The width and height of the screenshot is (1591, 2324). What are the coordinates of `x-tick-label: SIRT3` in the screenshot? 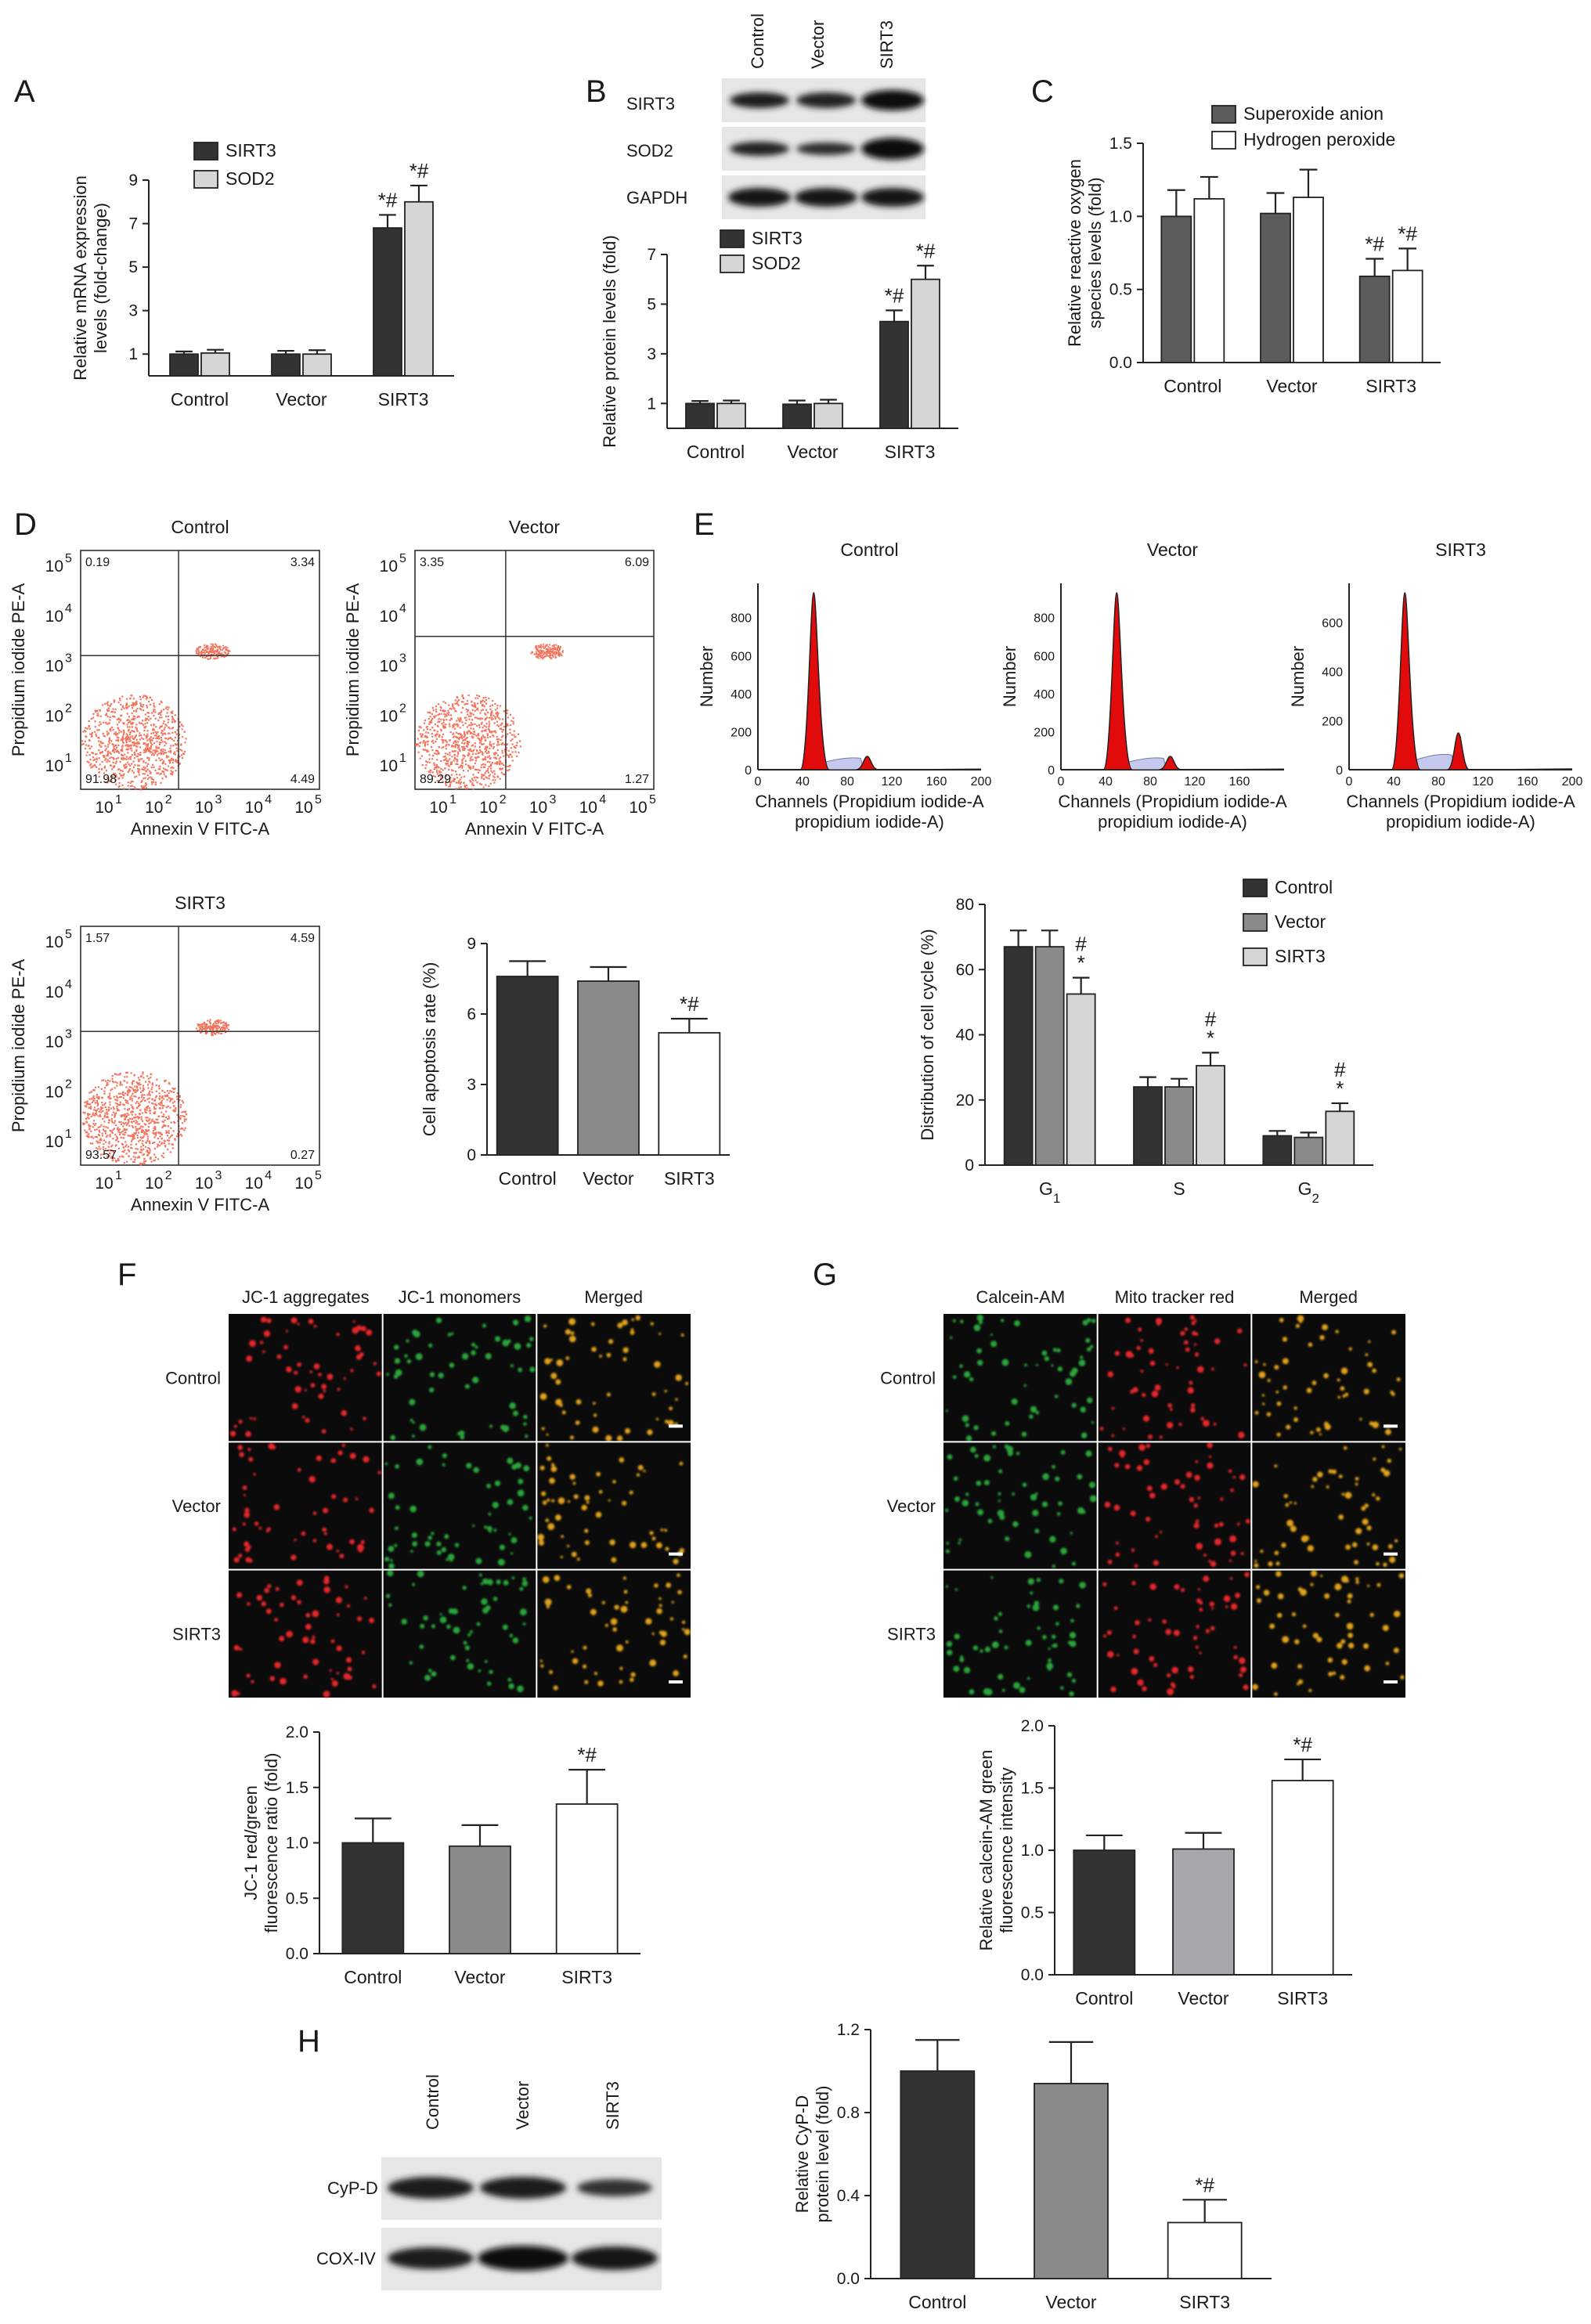 It's located at (910, 452).